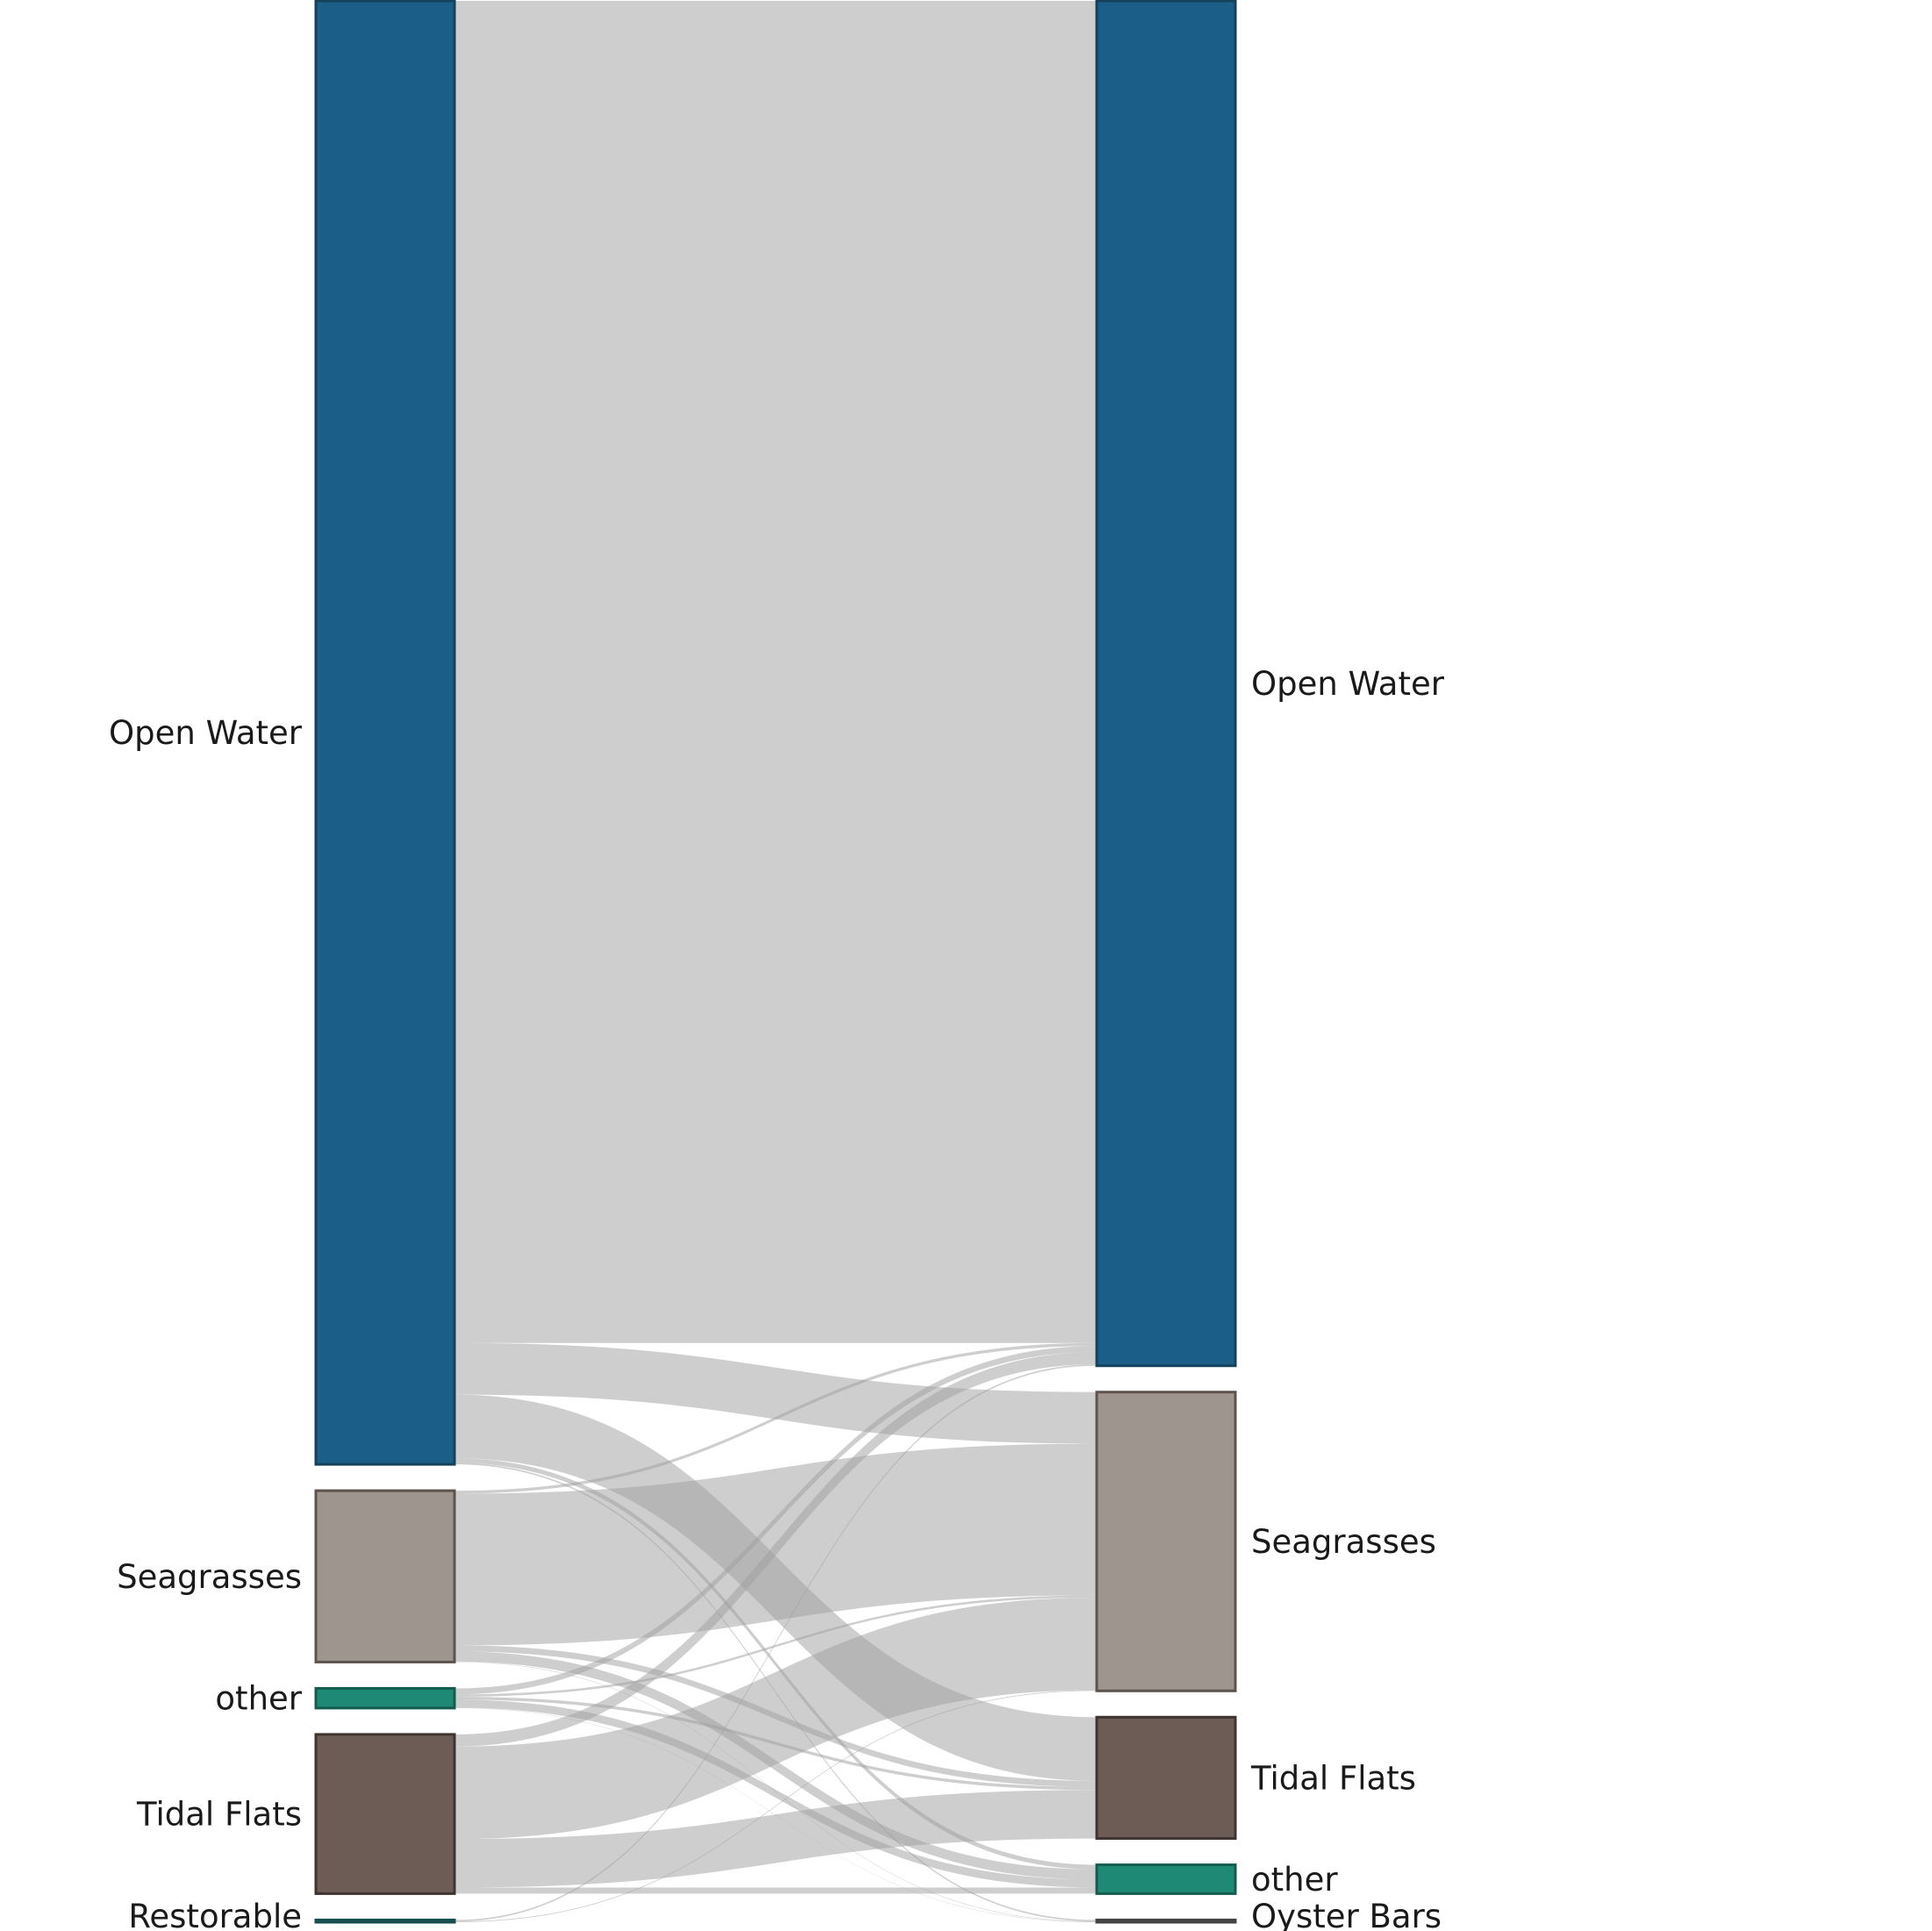 This screenshot has height=1931, width=1932. Describe the element at coordinates (1294, 1880) in the screenshot. I see `target-label-other: other` at that location.